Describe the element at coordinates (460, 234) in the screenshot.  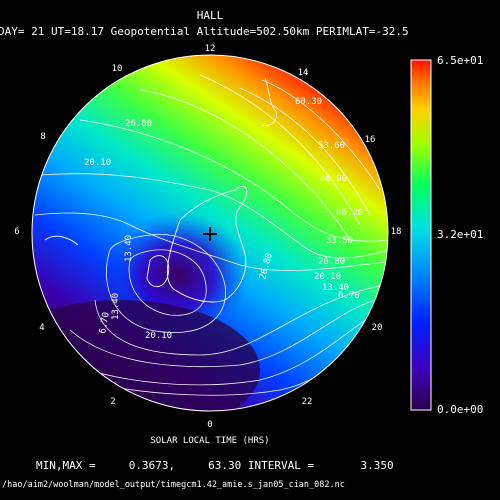
I see `colorbar-mid-label: 3.2e+01` at that location.